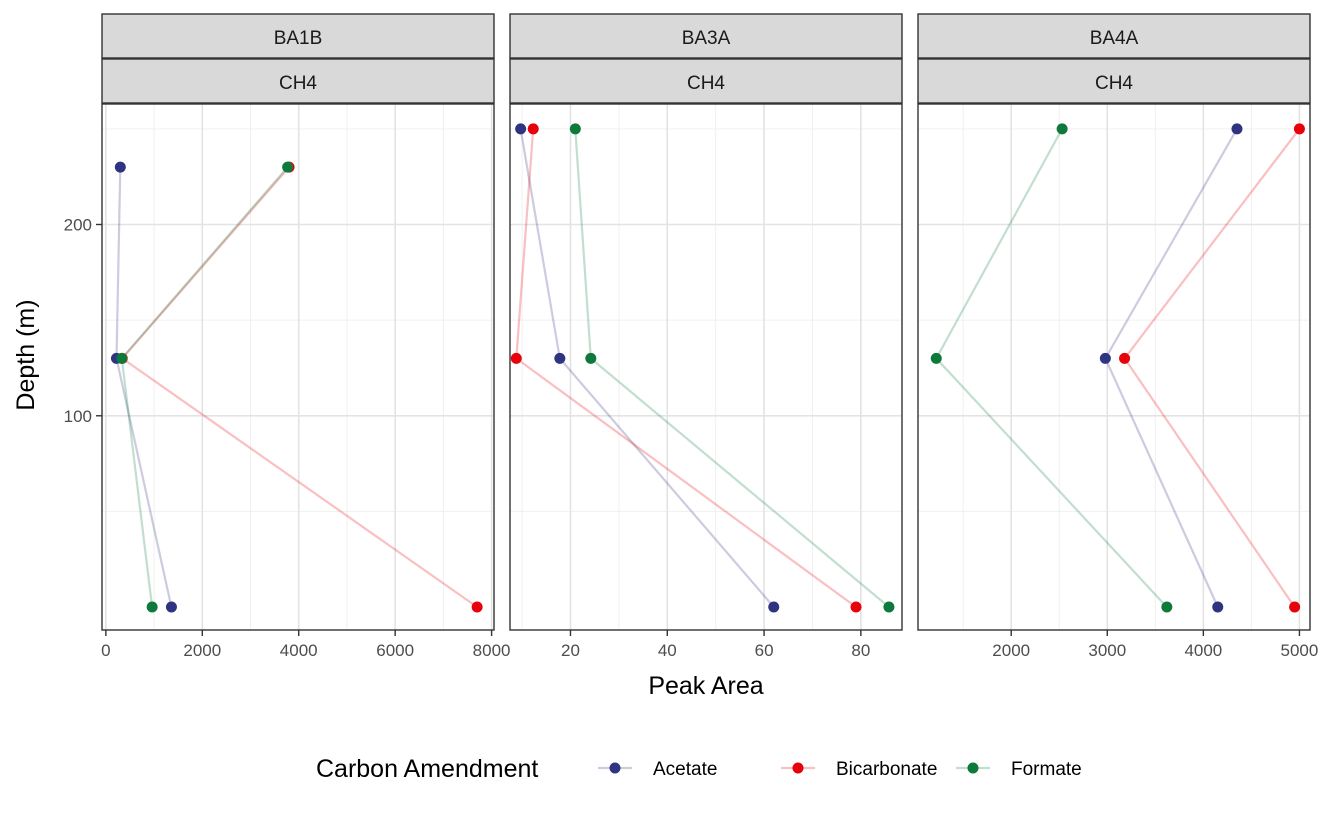 Image resolution: width=1326 pixels, height=819 pixels. I want to click on legend-label: Acetate, so click(685, 769).